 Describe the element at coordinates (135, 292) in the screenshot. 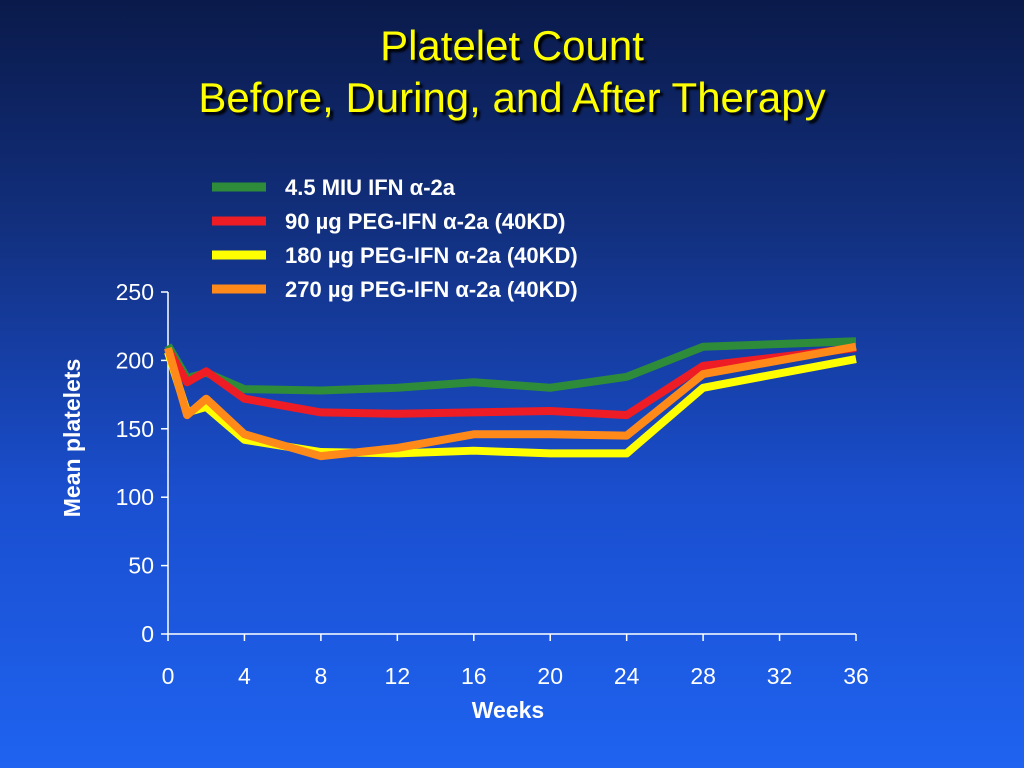

I see `y-tick-label: 250` at that location.